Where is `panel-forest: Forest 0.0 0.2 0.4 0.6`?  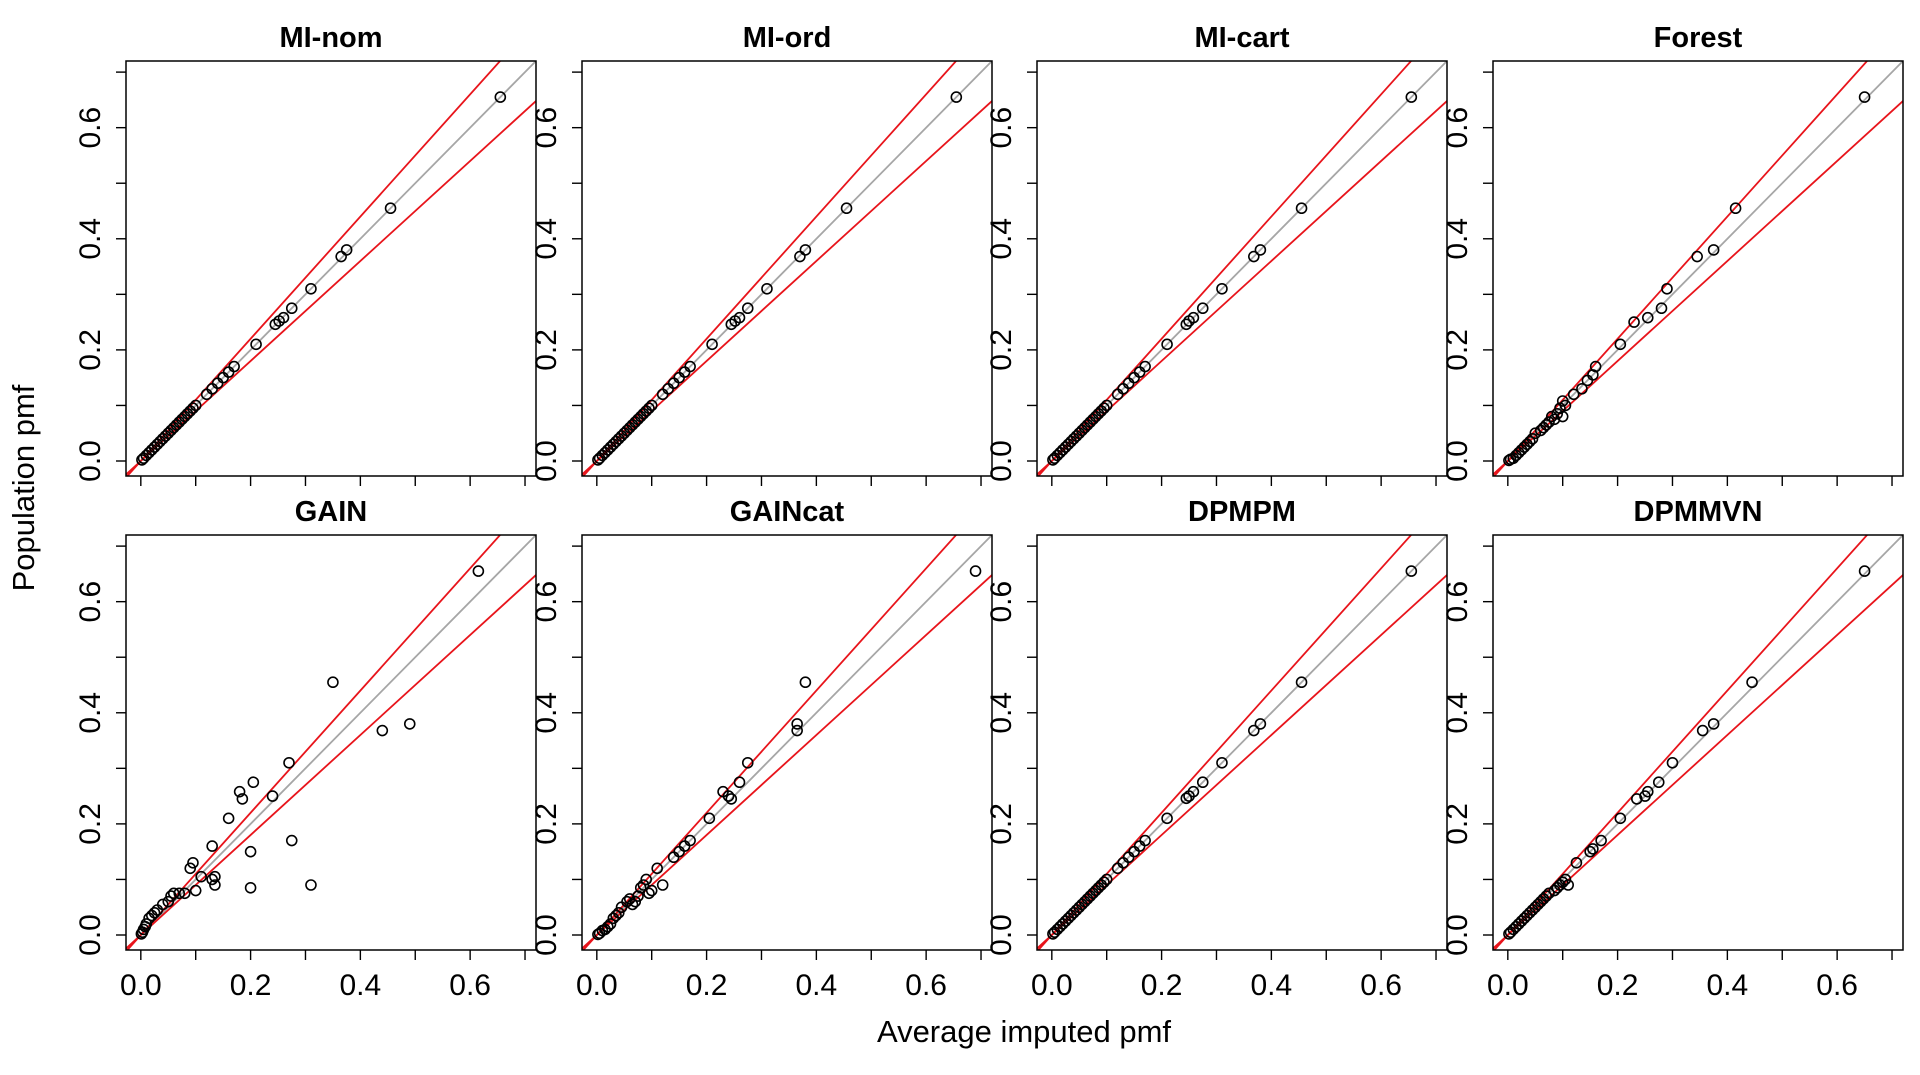 panel-forest: Forest 0.0 0.2 0.4 0.6 is located at coordinates (1672, 254).